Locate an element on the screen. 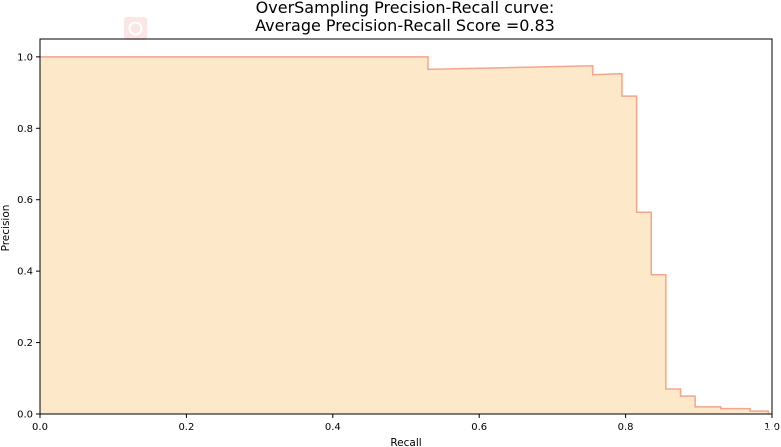 The image size is (781, 447). x-axis-ticks: 0.0 0.2 0.4 0.6 0.8 1.0 is located at coordinates (406, 423).